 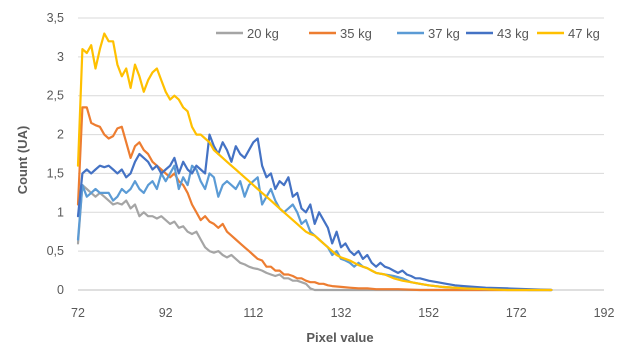 I want to click on y-tick-label: 0,5, so click(x=55, y=251).